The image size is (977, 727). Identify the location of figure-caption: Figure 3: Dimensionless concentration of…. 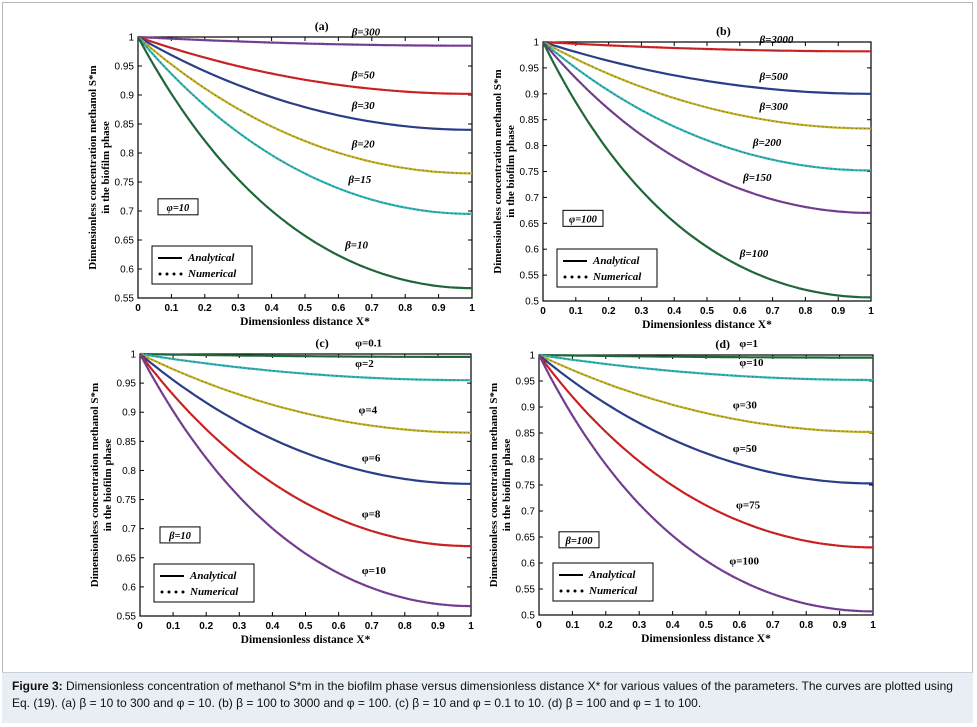
(487, 697).